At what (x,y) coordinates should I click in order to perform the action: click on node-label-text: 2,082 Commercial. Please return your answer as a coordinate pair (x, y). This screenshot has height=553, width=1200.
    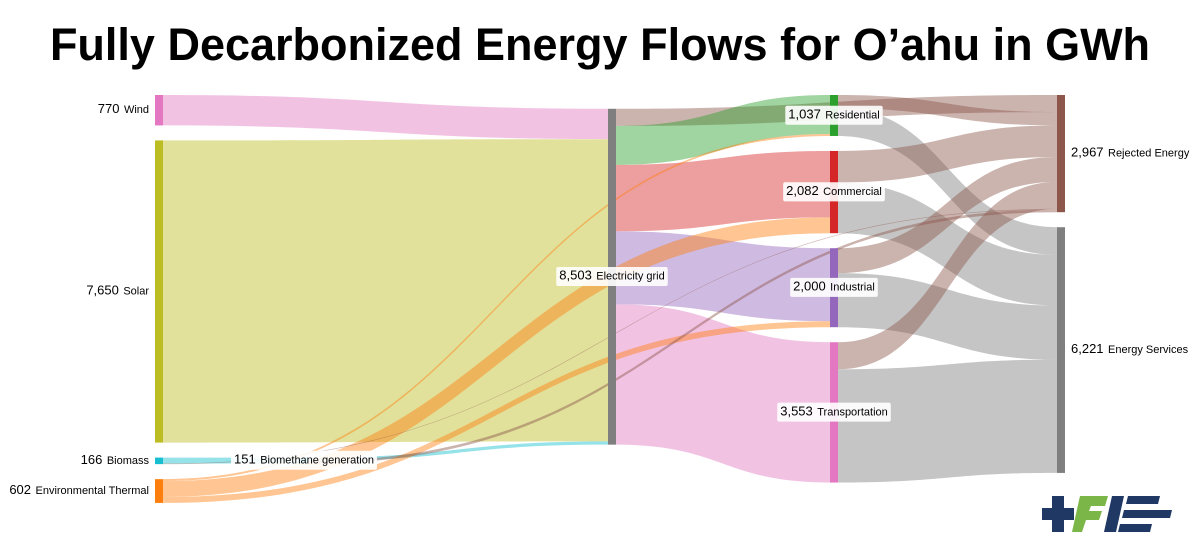
    Looking at the image, I should click on (834, 191).